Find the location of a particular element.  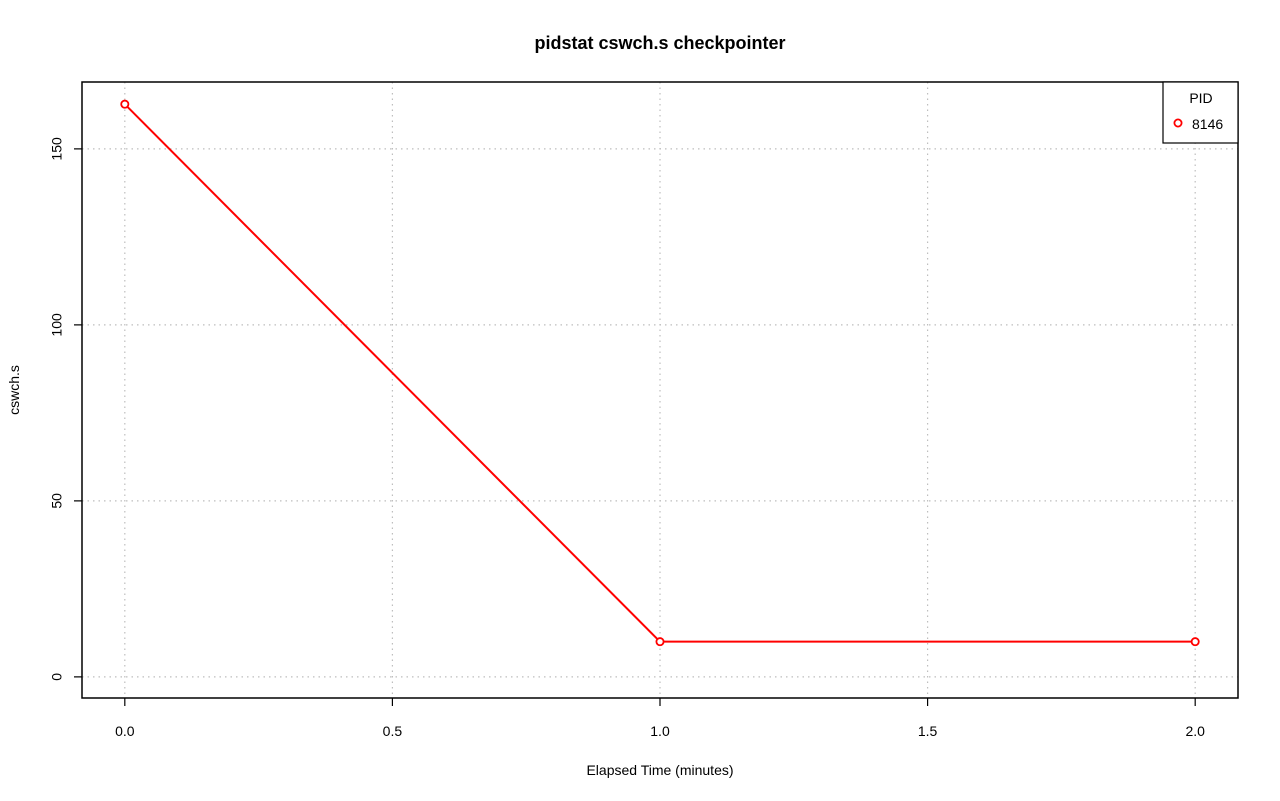

y-axis: 0 50 100 150 is located at coordinates (65, 409).